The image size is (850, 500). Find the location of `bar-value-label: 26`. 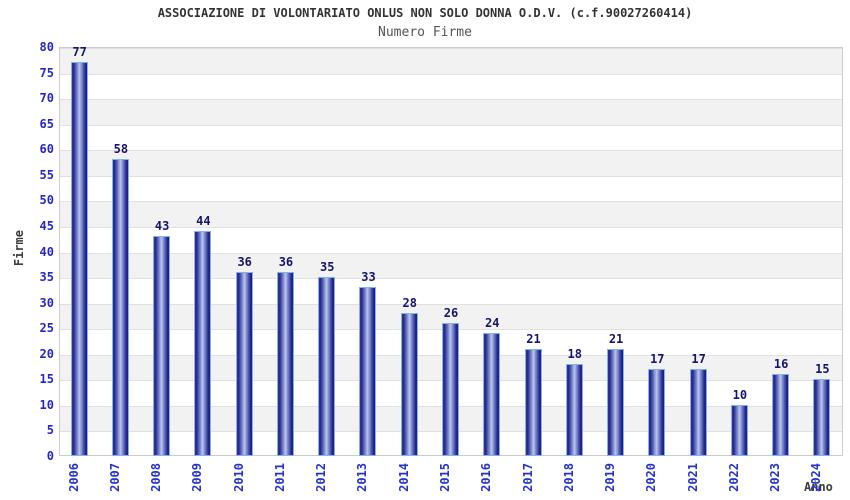

bar-value-label: 26 is located at coordinates (451, 313).